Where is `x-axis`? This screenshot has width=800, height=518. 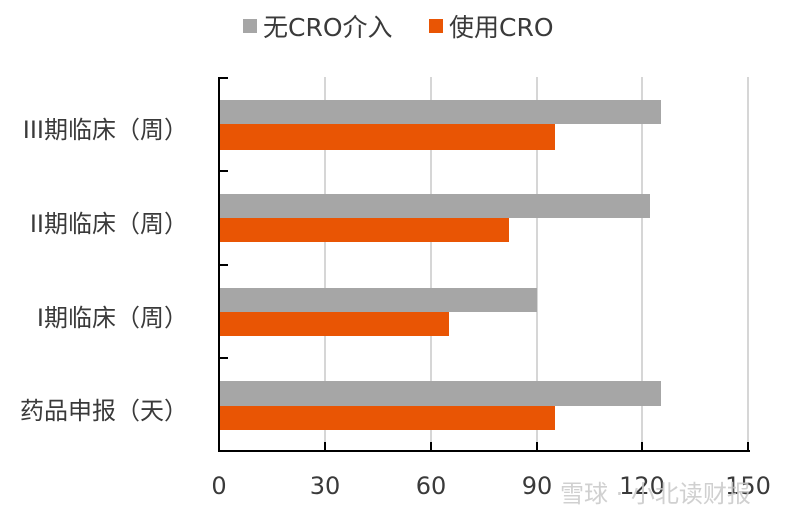 x-axis is located at coordinates (484, 451).